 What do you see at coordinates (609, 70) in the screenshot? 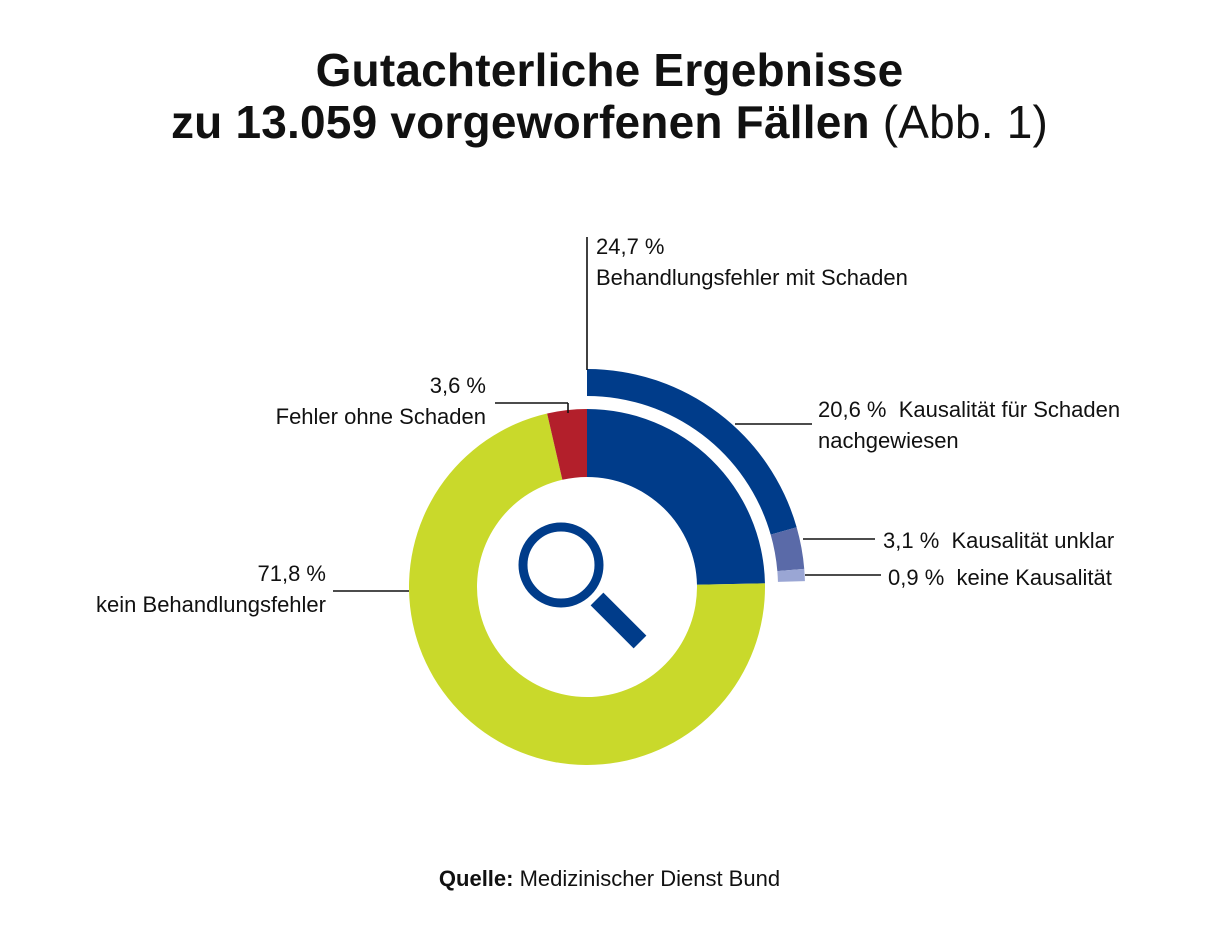
I see `title-line-1: Gutachterliche Ergebnisse` at bounding box center [609, 70].